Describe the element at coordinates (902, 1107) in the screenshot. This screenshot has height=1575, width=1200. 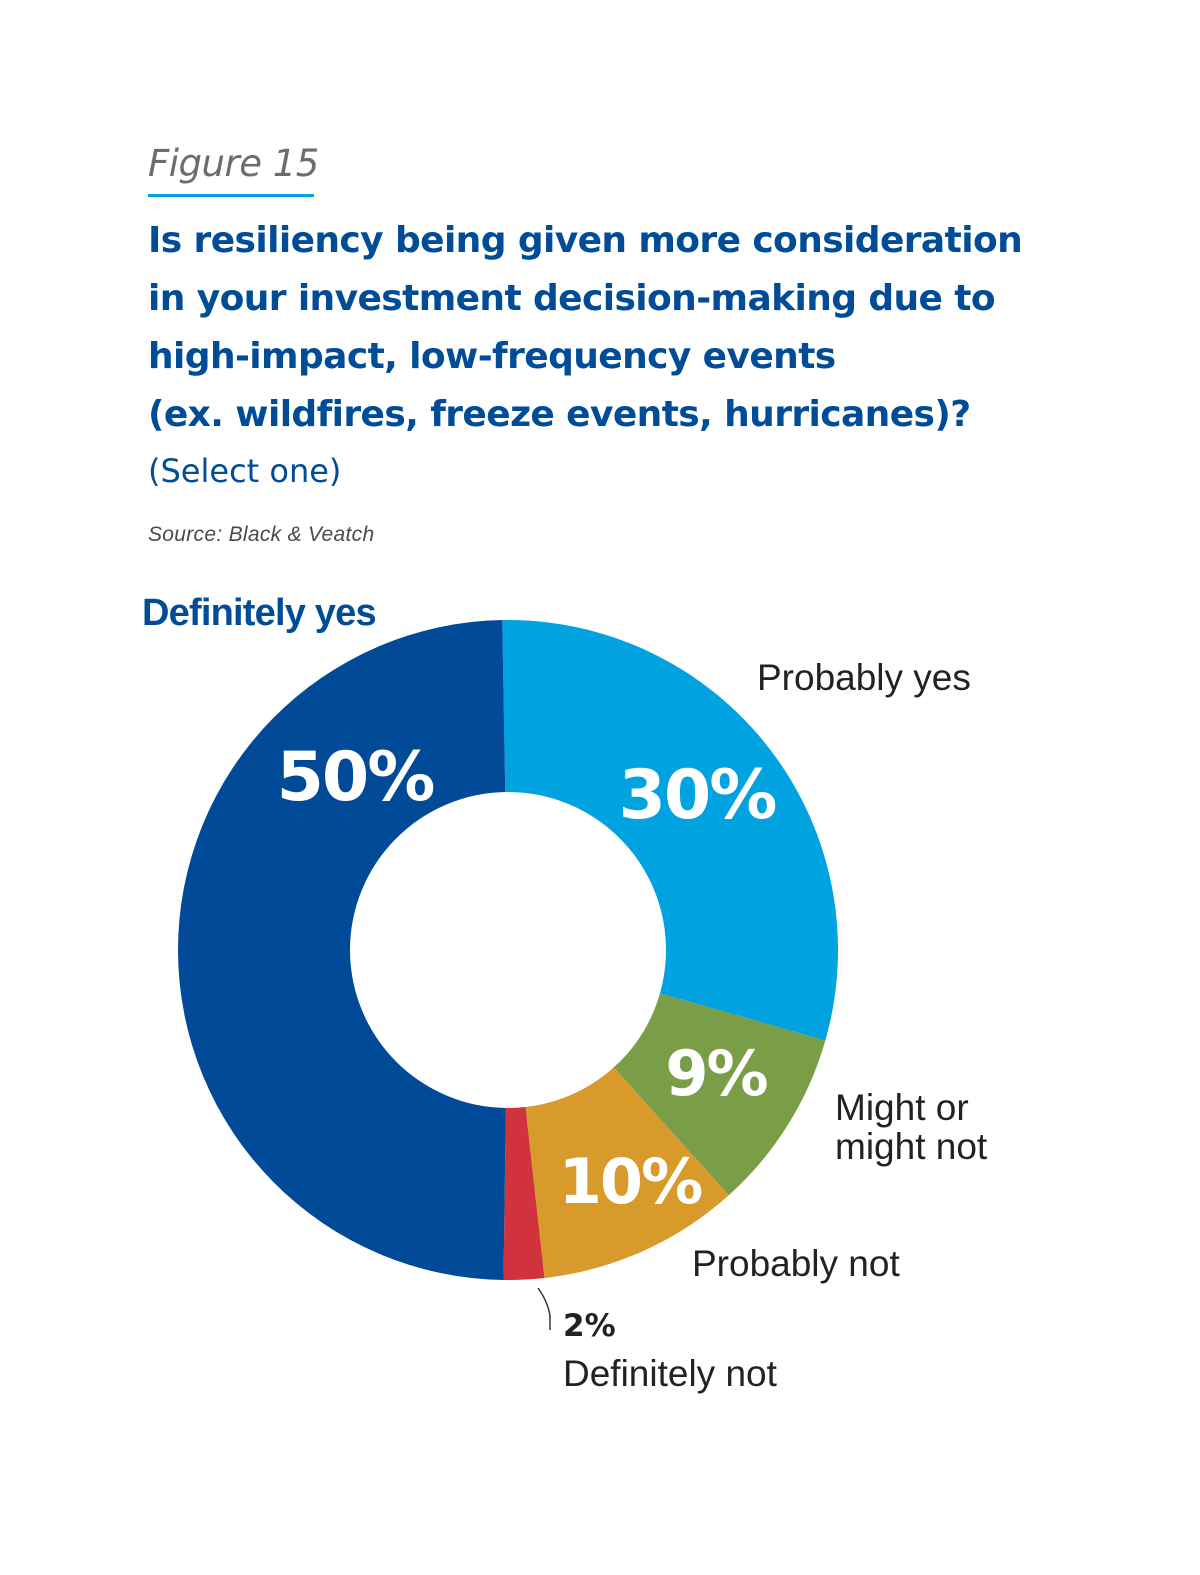
I see `category-label-line: Might or` at that location.